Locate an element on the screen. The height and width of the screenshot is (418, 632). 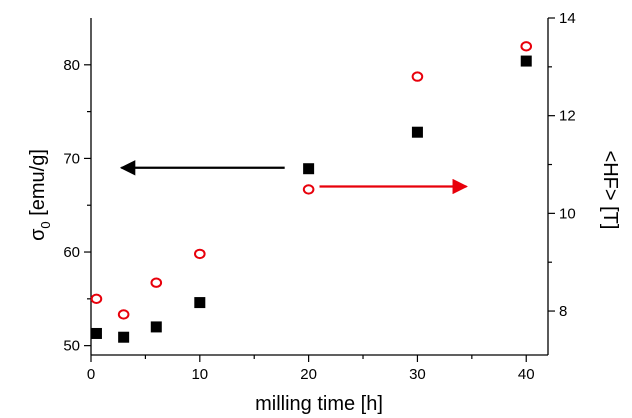
arrow-annotations is located at coordinates (293, 177).